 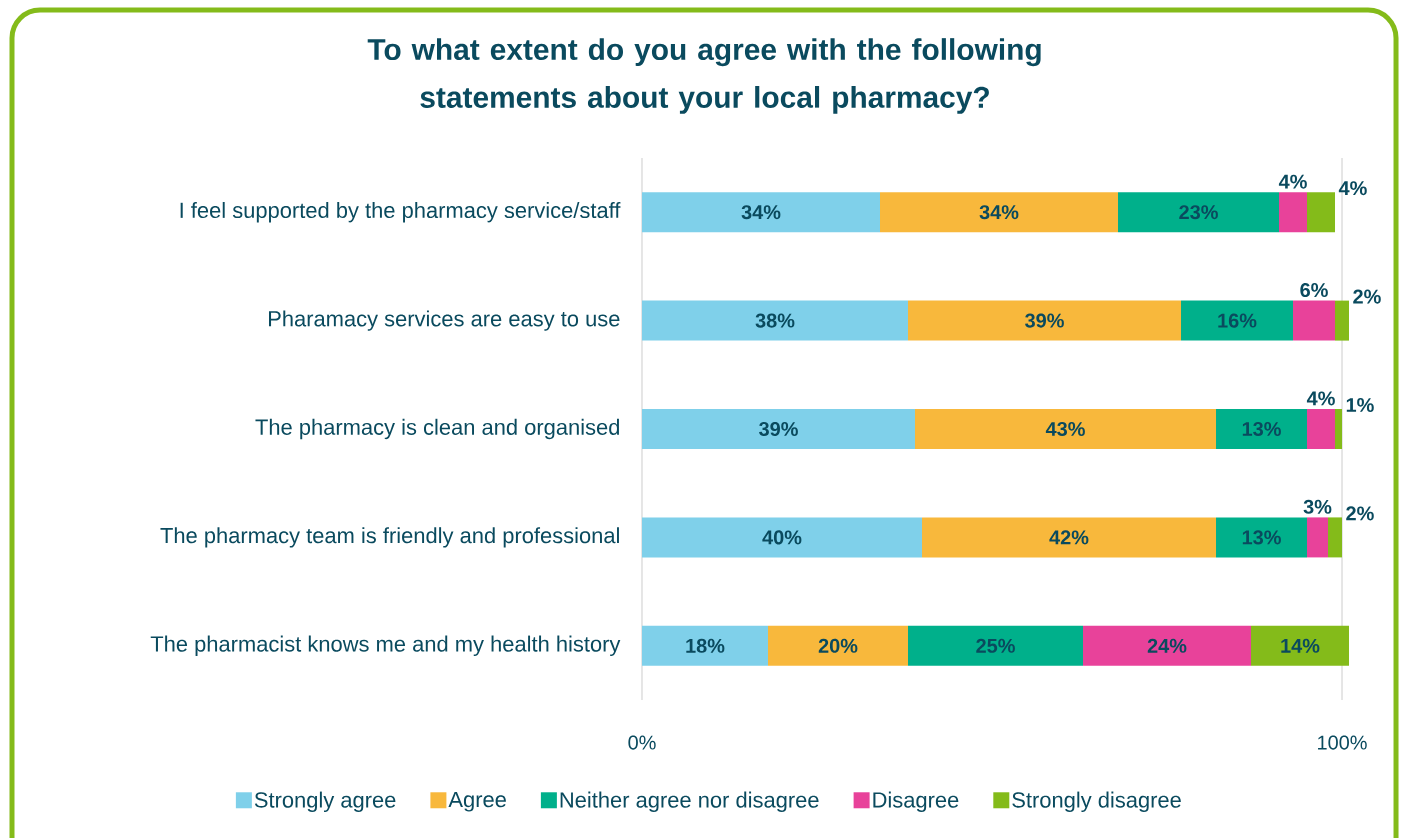 I want to click on legend-label: Strongly disagree, so click(x=1096, y=802).